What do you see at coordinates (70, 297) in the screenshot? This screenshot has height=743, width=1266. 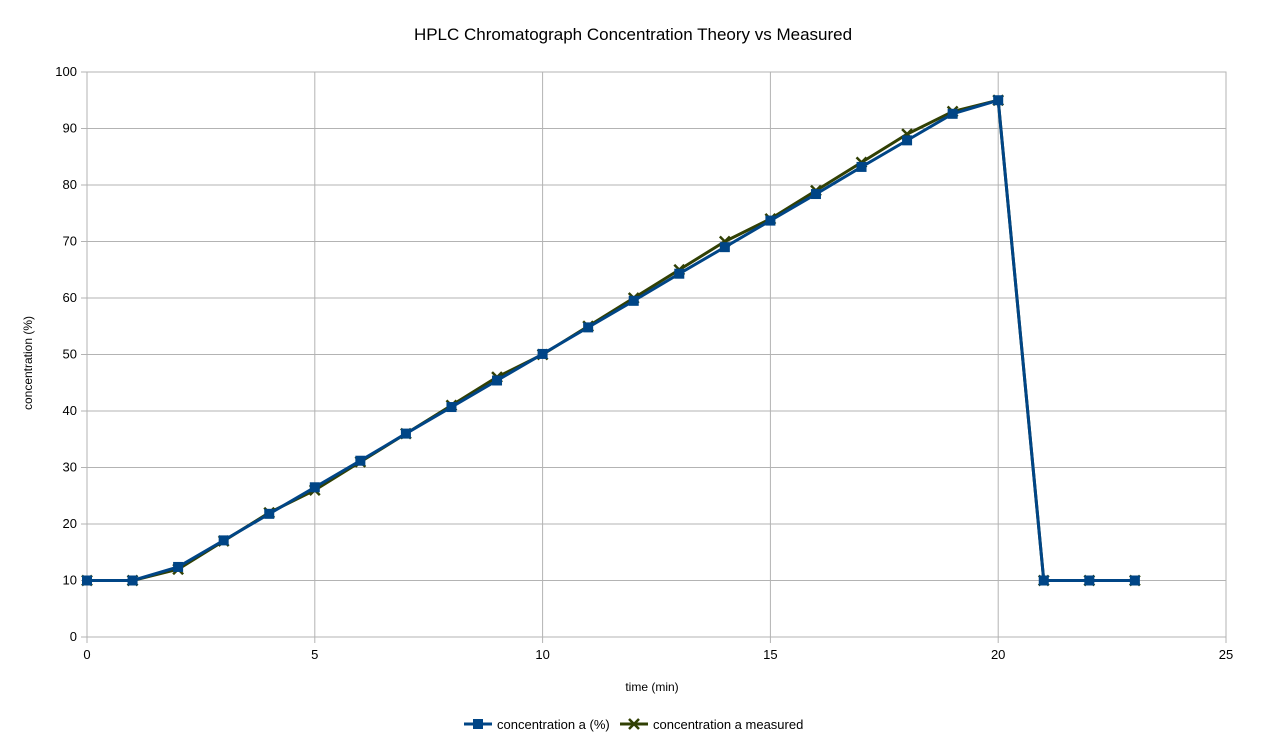 I see `y-tick-label: 60` at bounding box center [70, 297].